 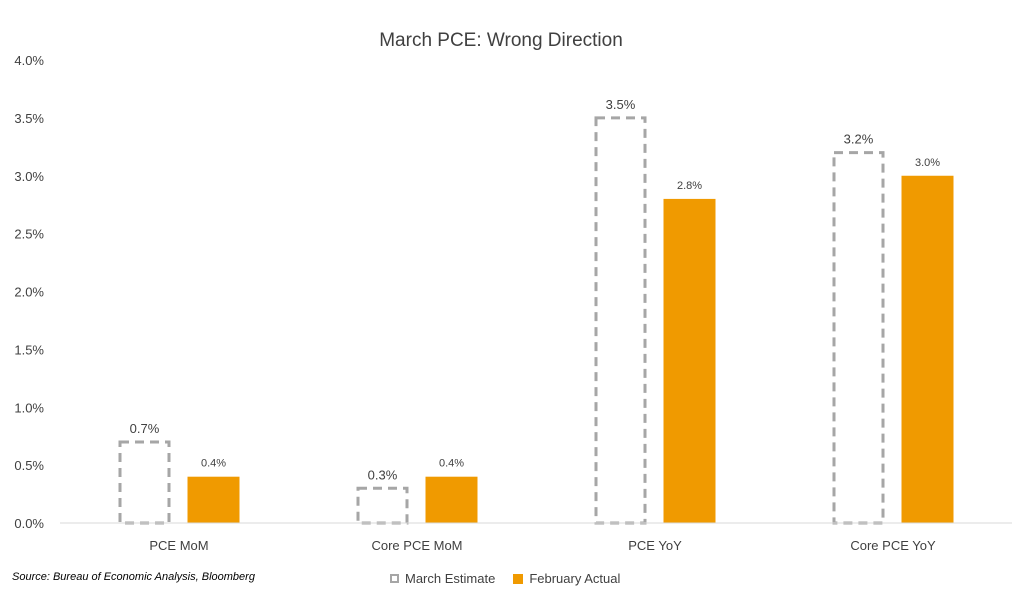 I want to click on data-label-march-estimate: 0.7%, so click(x=145, y=428).